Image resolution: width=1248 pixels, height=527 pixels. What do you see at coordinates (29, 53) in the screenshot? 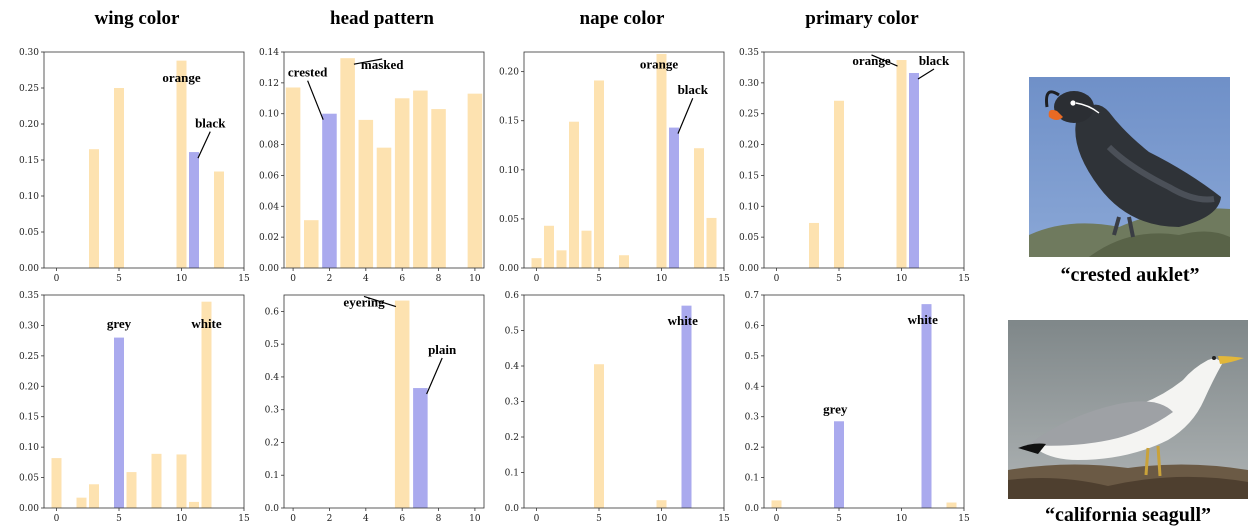
I see `y-tick-label: 0.30` at bounding box center [29, 53].